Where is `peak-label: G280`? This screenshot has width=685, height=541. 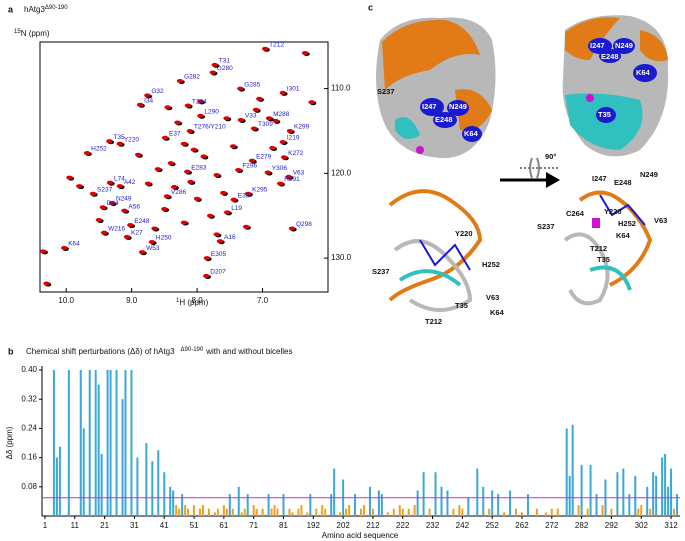
peak-label: G280 is located at coordinates (225, 68).